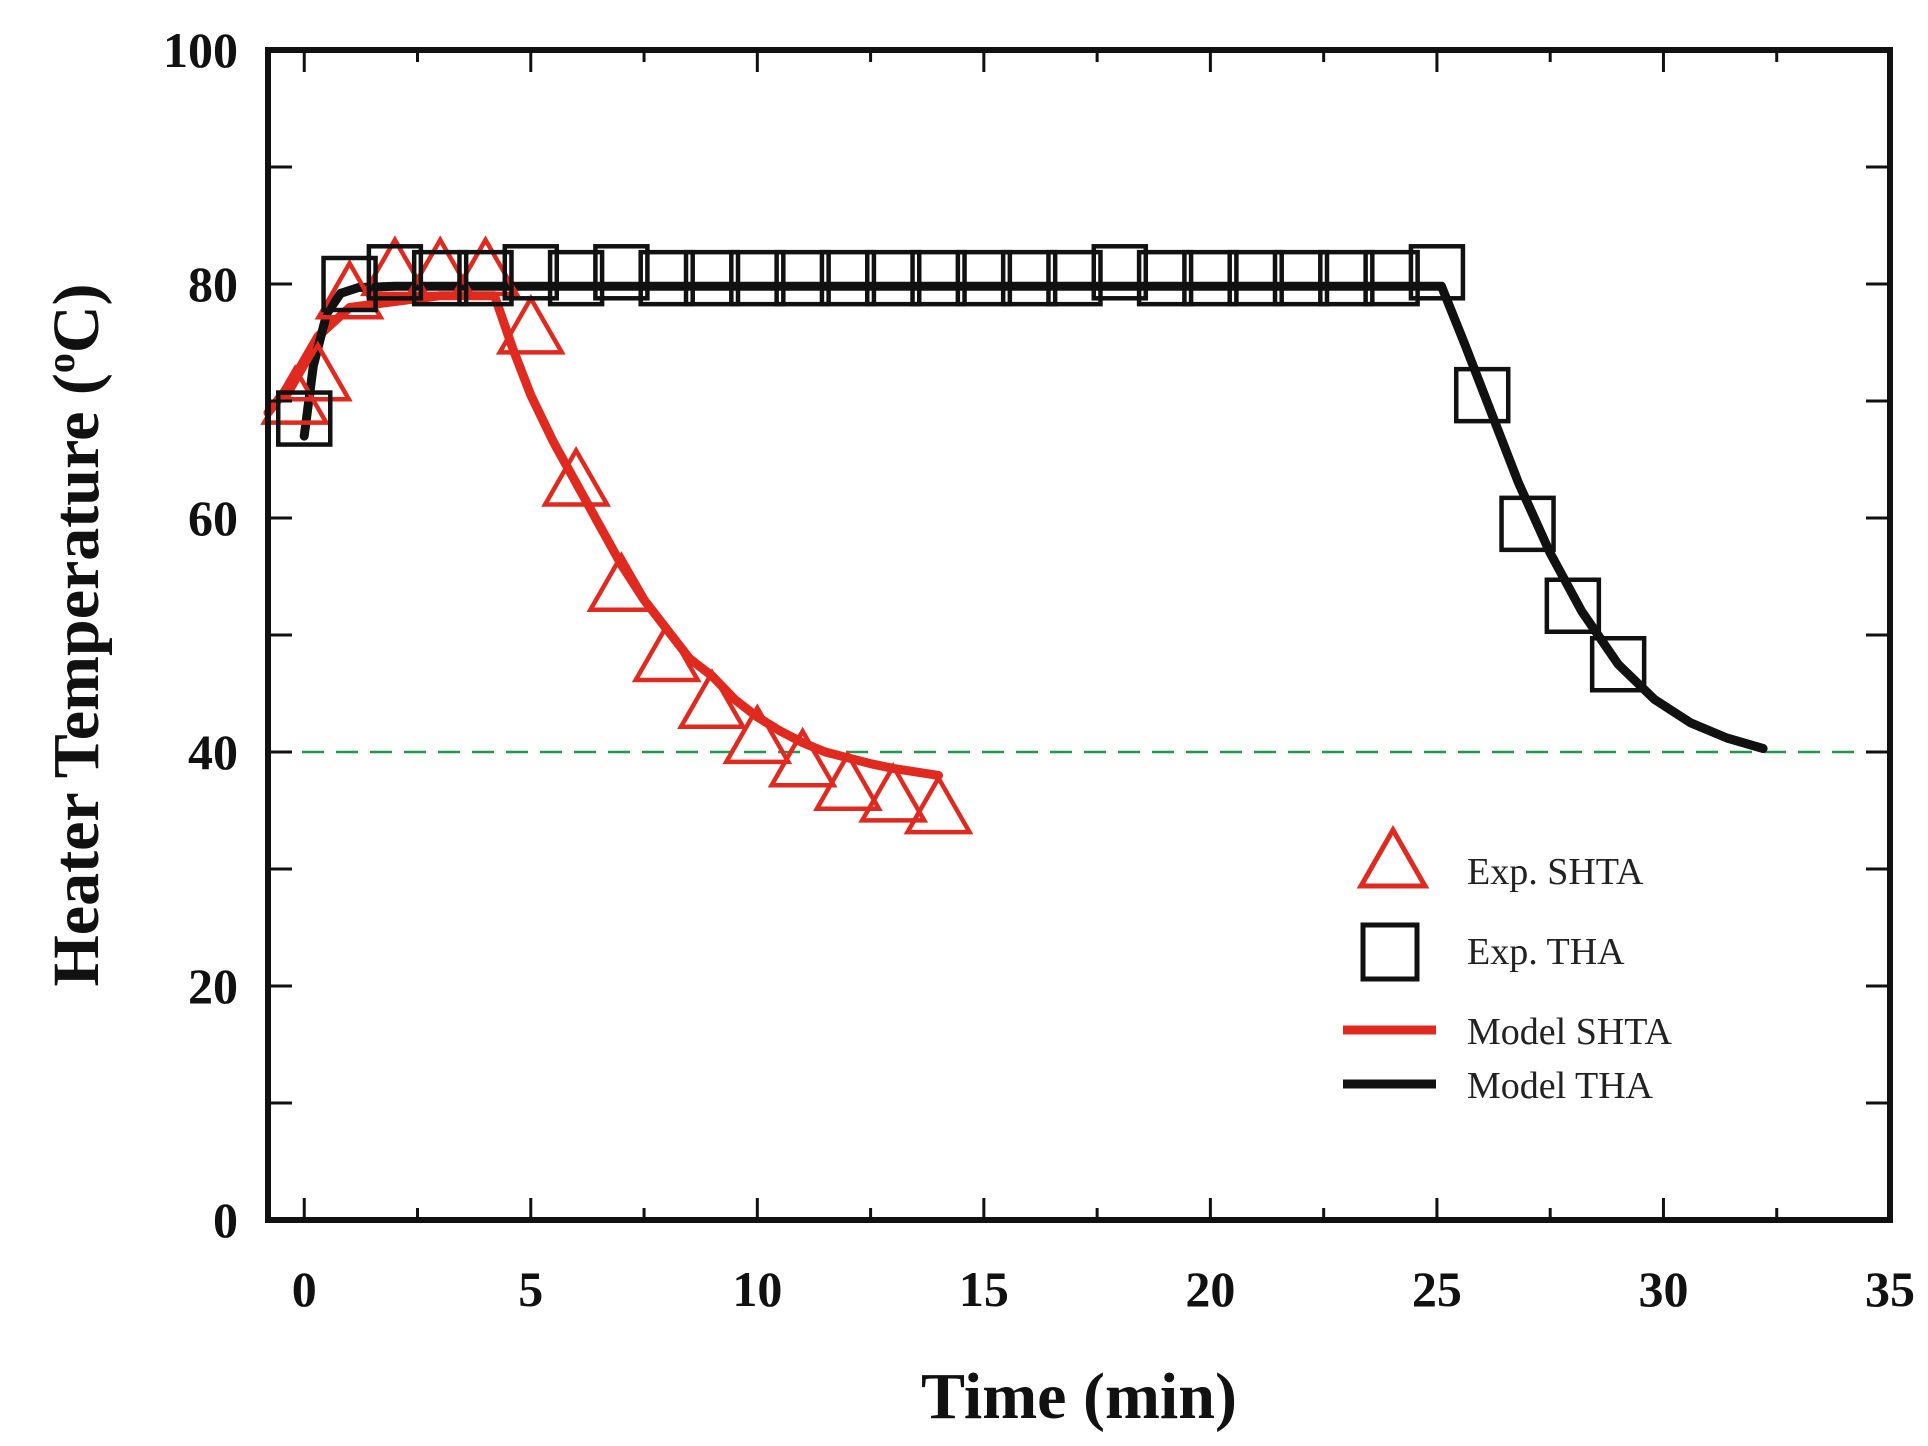 The image size is (1928, 1446). What do you see at coordinates (1210, 1289) in the screenshot?
I see `x-tick-label: 20` at bounding box center [1210, 1289].